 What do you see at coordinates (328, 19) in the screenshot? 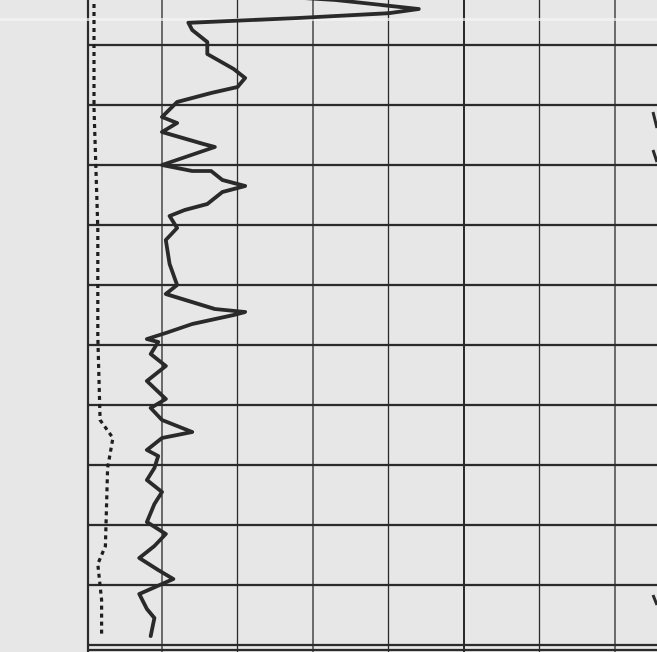
I see `scan-streak` at bounding box center [328, 19].